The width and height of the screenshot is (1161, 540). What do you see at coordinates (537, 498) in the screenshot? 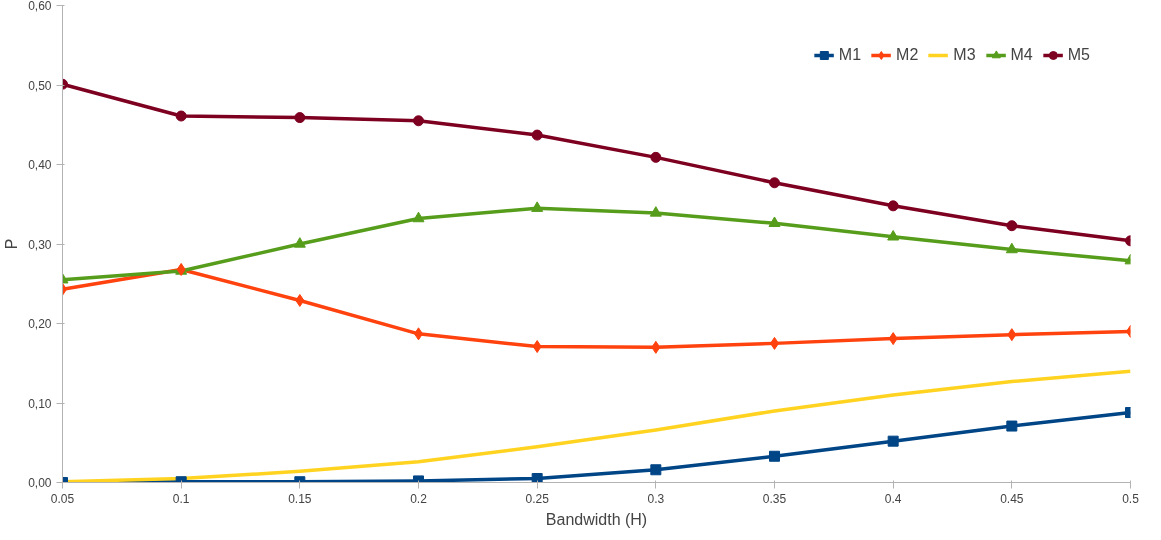
I see `x-tick-label: 0.25` at bounding box center [537, 498].